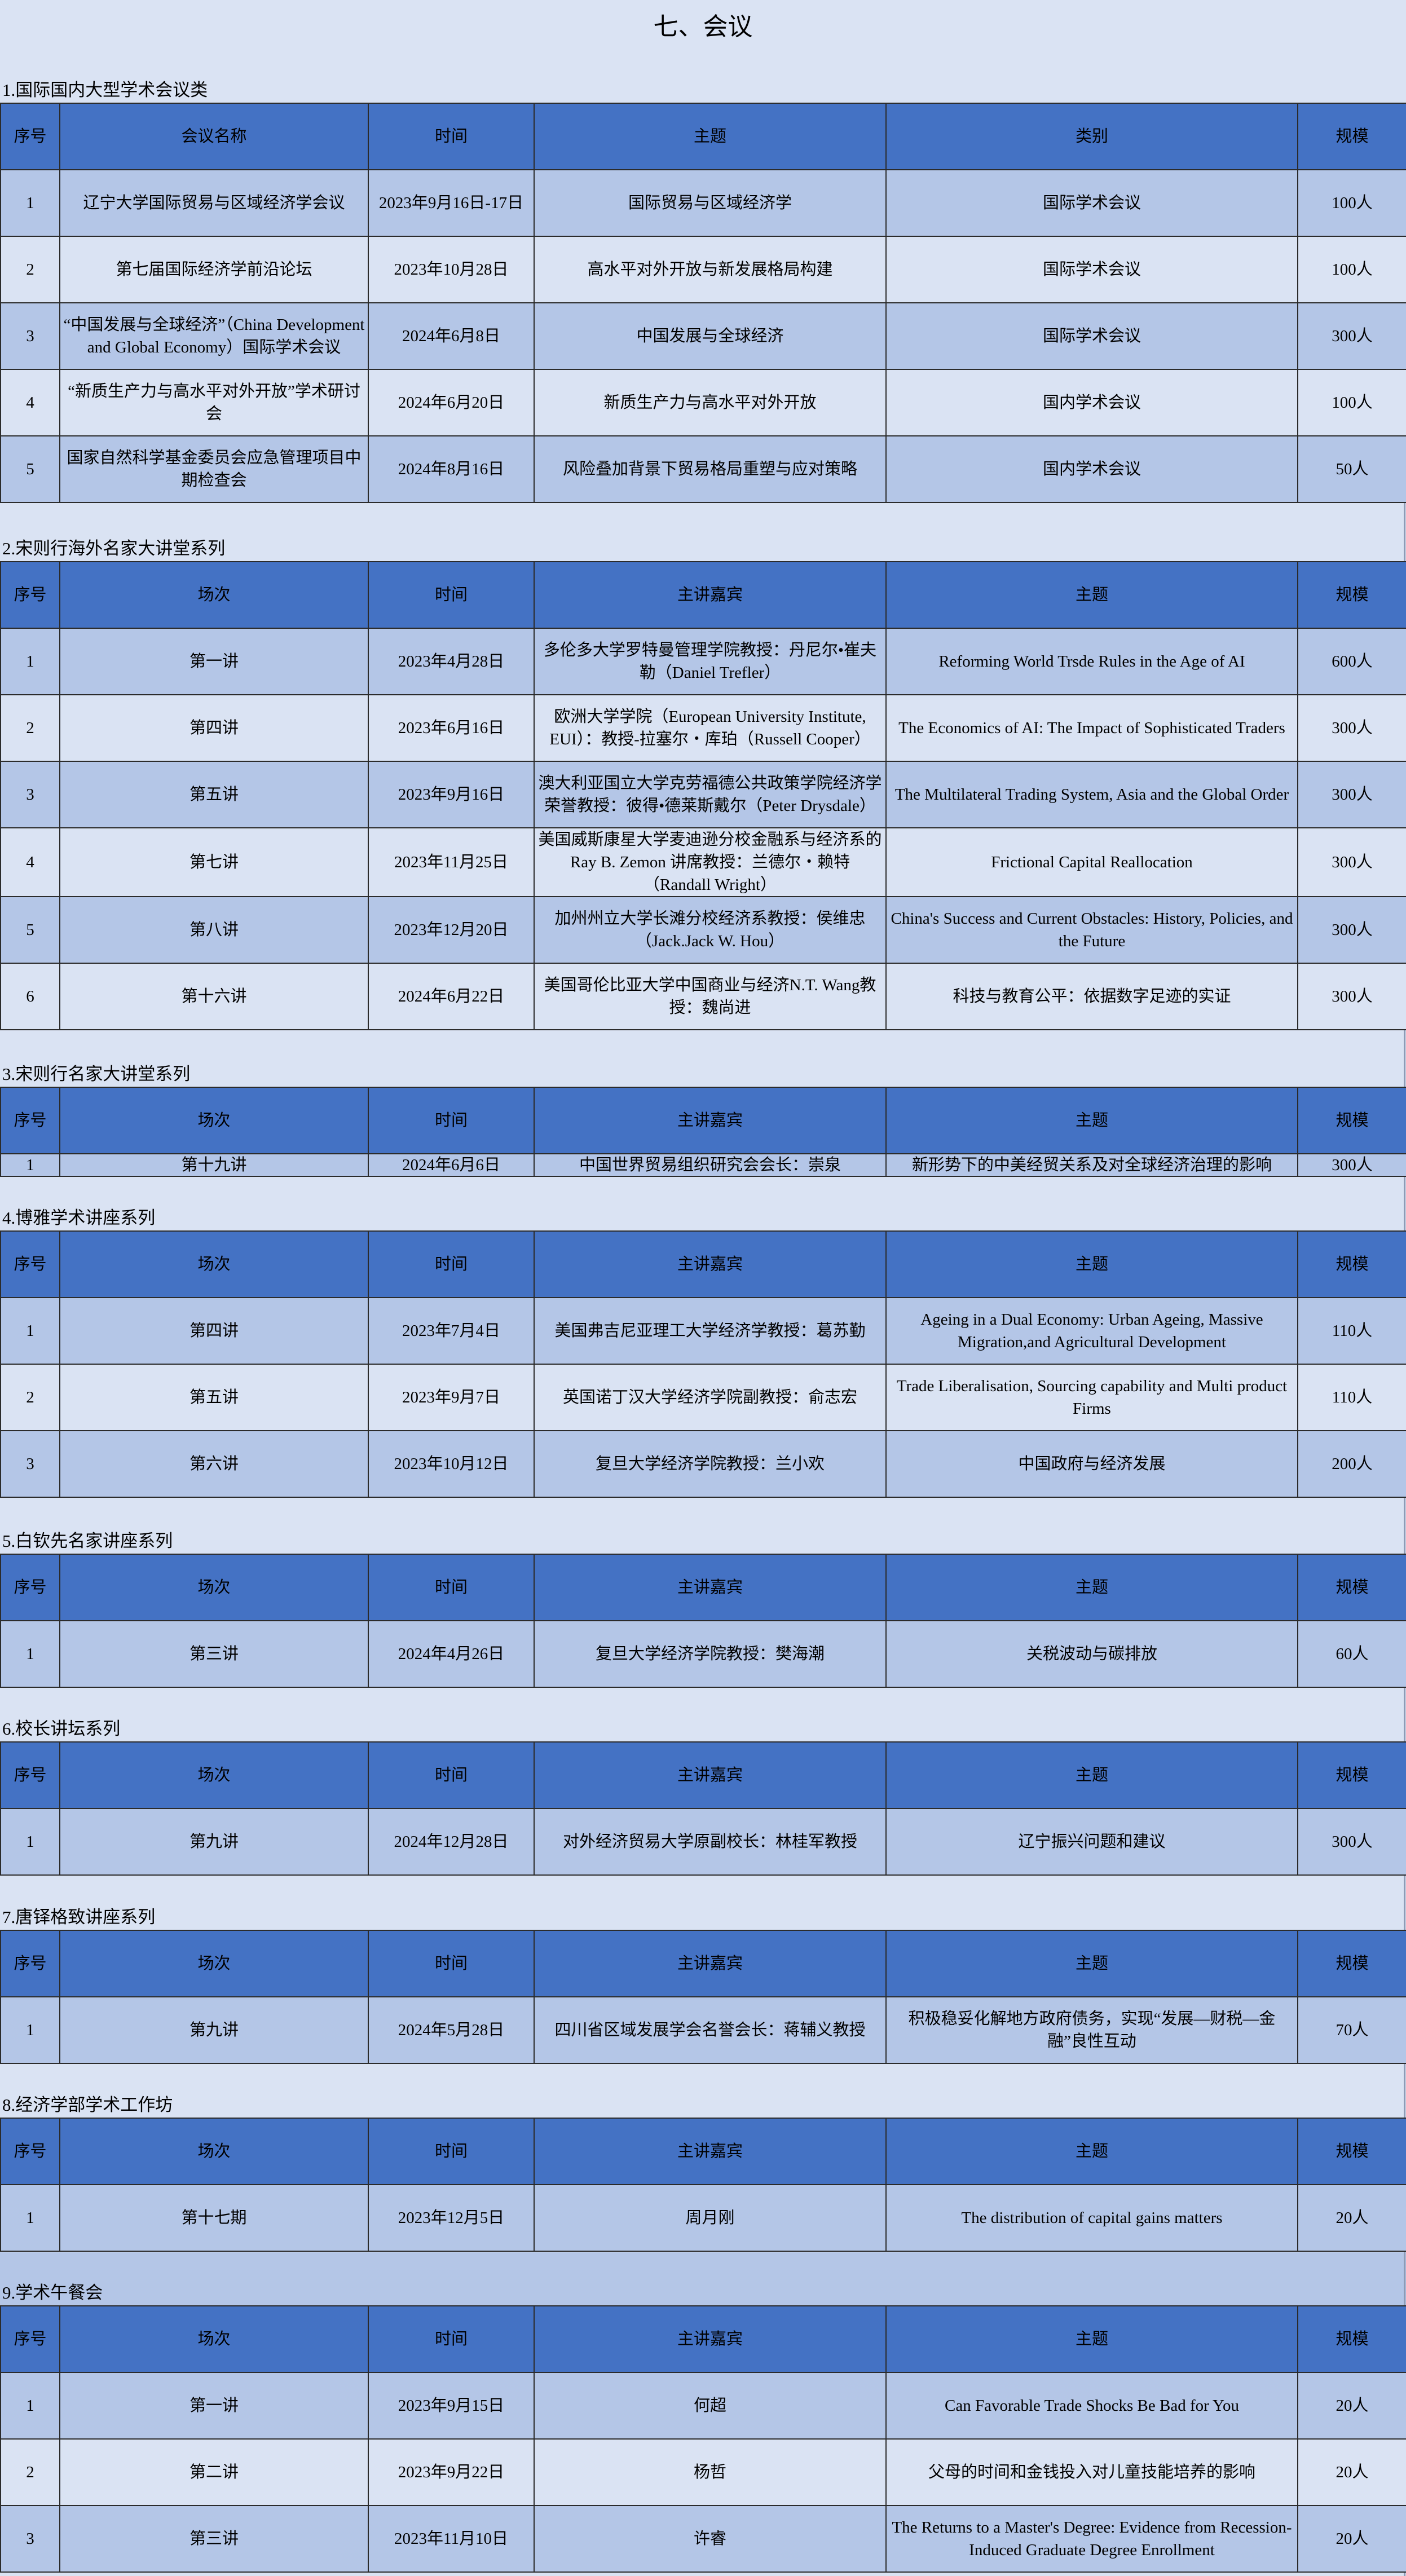  What do you see at coordinates (214, 1165) in the screenshot?
I see `cell-name: 第十九讲` at bounding box center [214, 1165].